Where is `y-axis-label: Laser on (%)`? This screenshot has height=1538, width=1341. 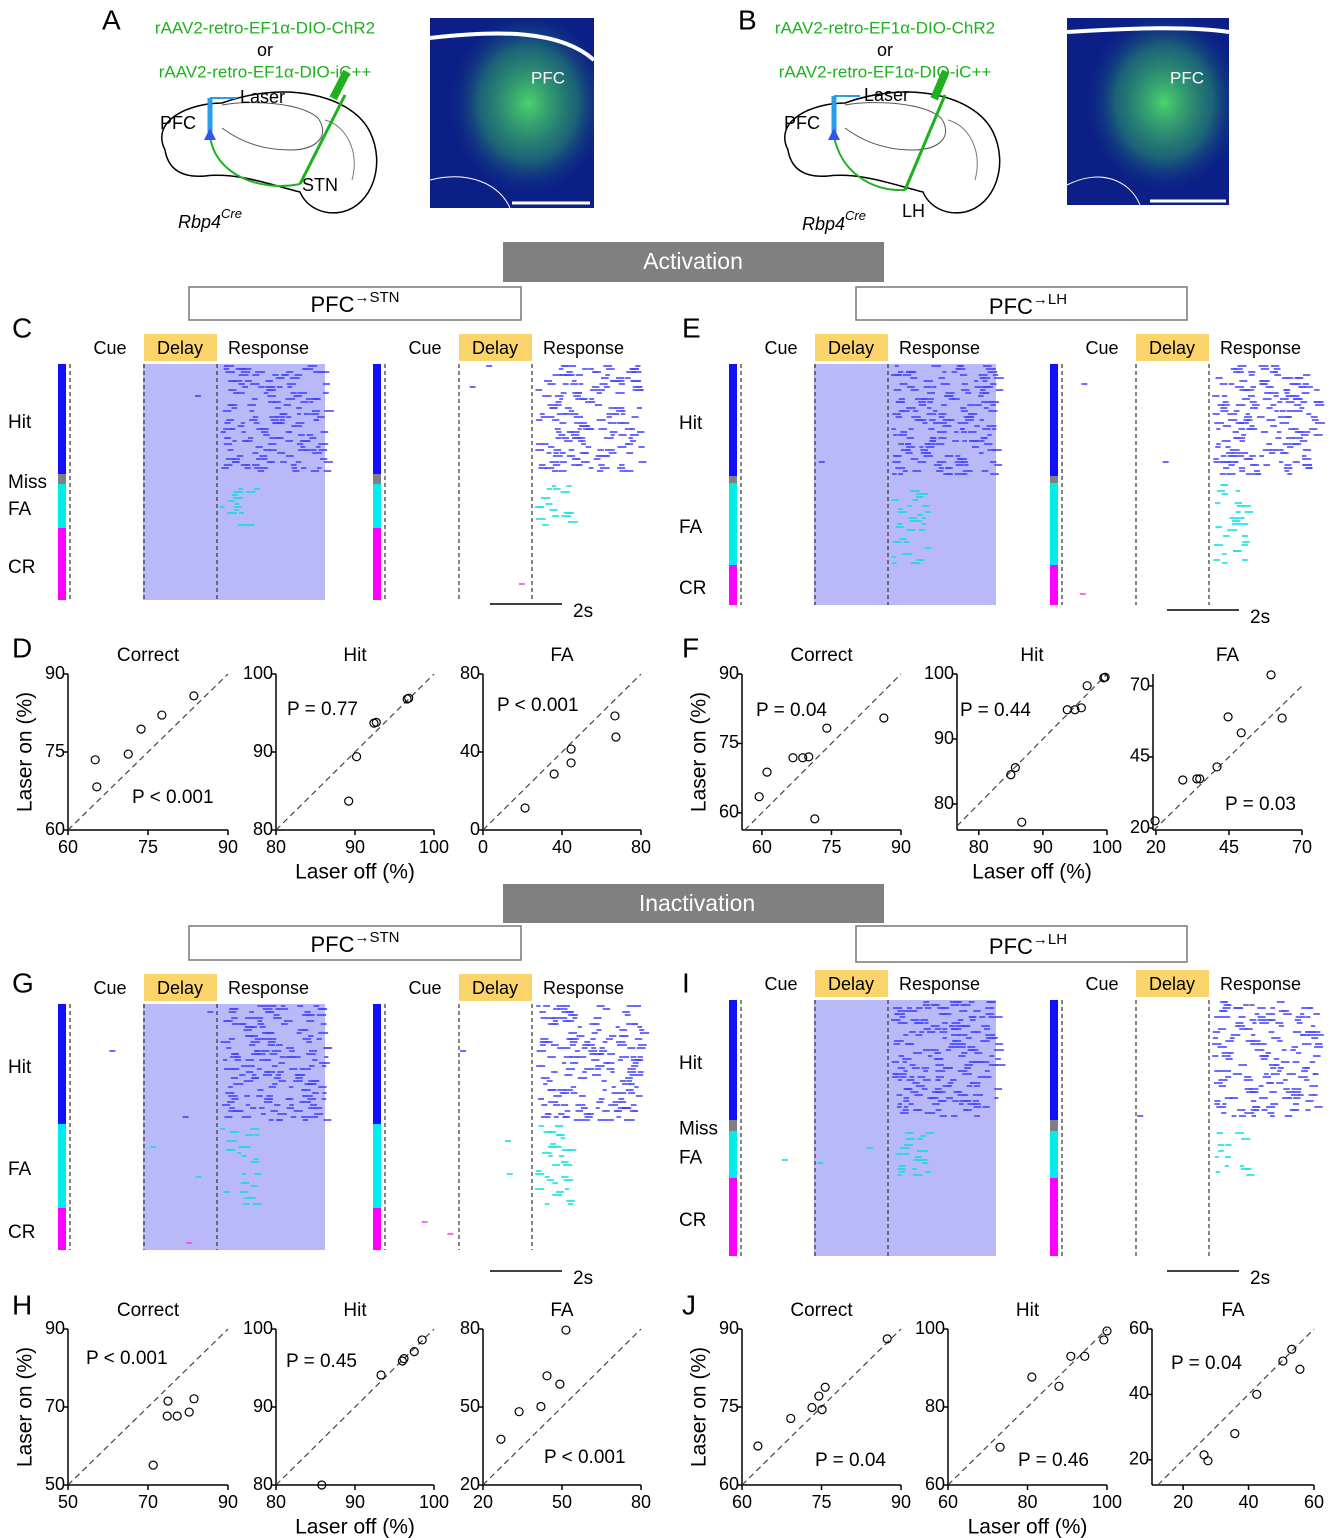 y-axis-label: Laser on (%) is located at coordinates (25, 1407).